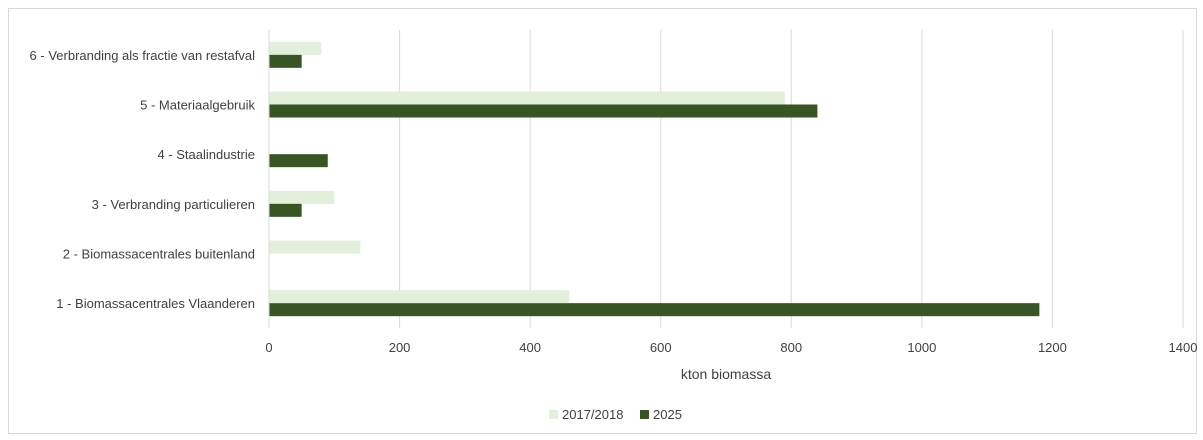  What do you see at coordinates (592, 414) in the screenshot?
I see `legend-label: 2017/2018` at bounding box center [592, 414].